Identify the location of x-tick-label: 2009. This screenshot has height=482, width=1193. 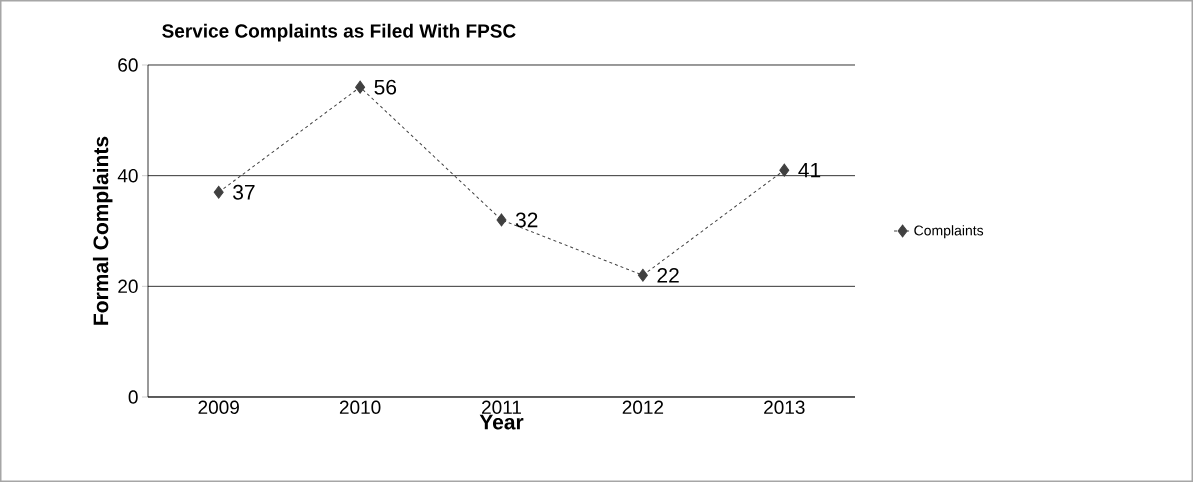
(218, 407).